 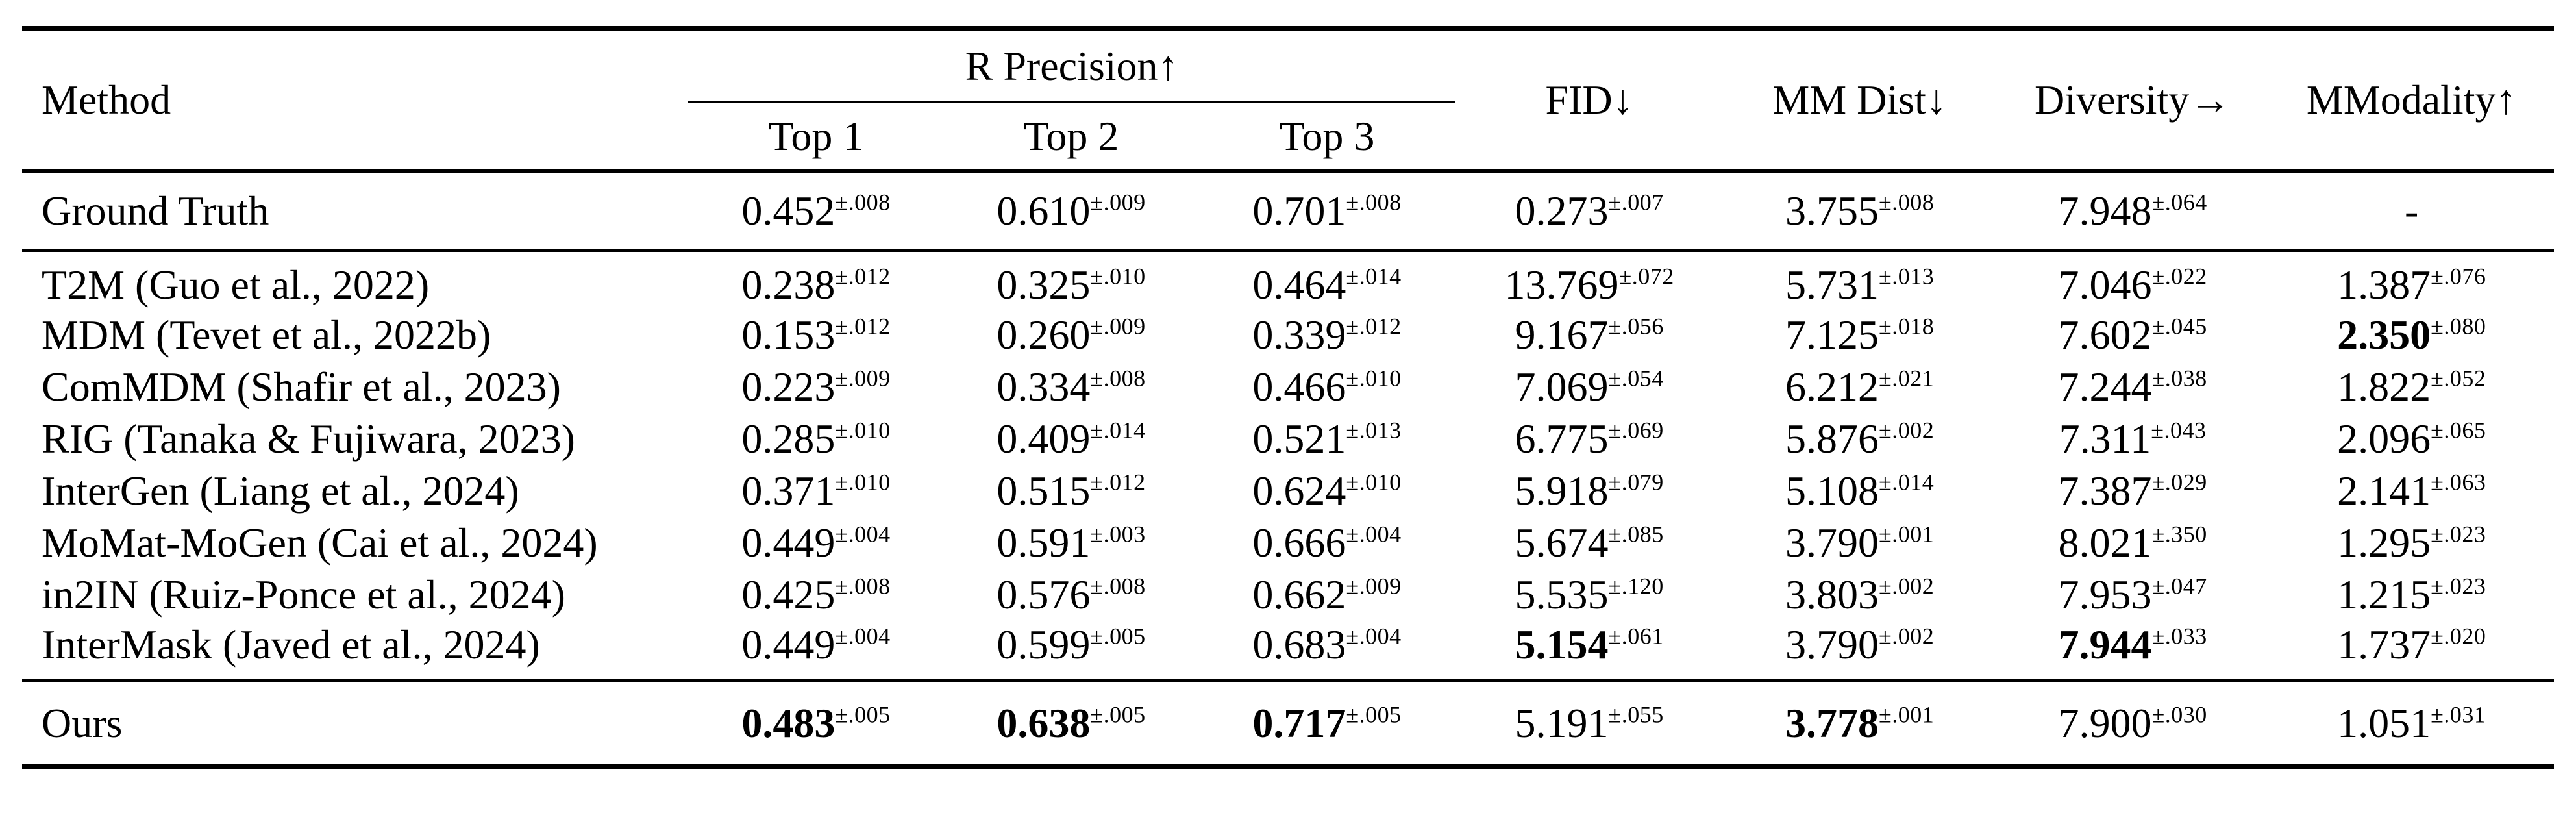 What do you see at coordinates (1299, 644) in the screenshot?
I see `metric-value: 0.683` at bounding box center [1299, 644].